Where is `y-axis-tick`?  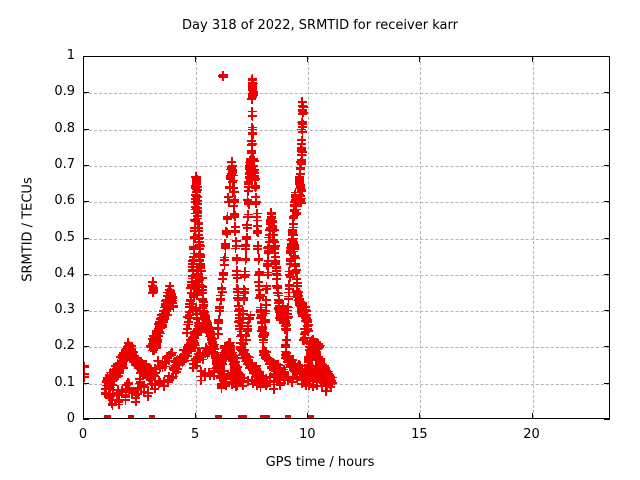
y-axis-tick is located at coordinates (86, 93).